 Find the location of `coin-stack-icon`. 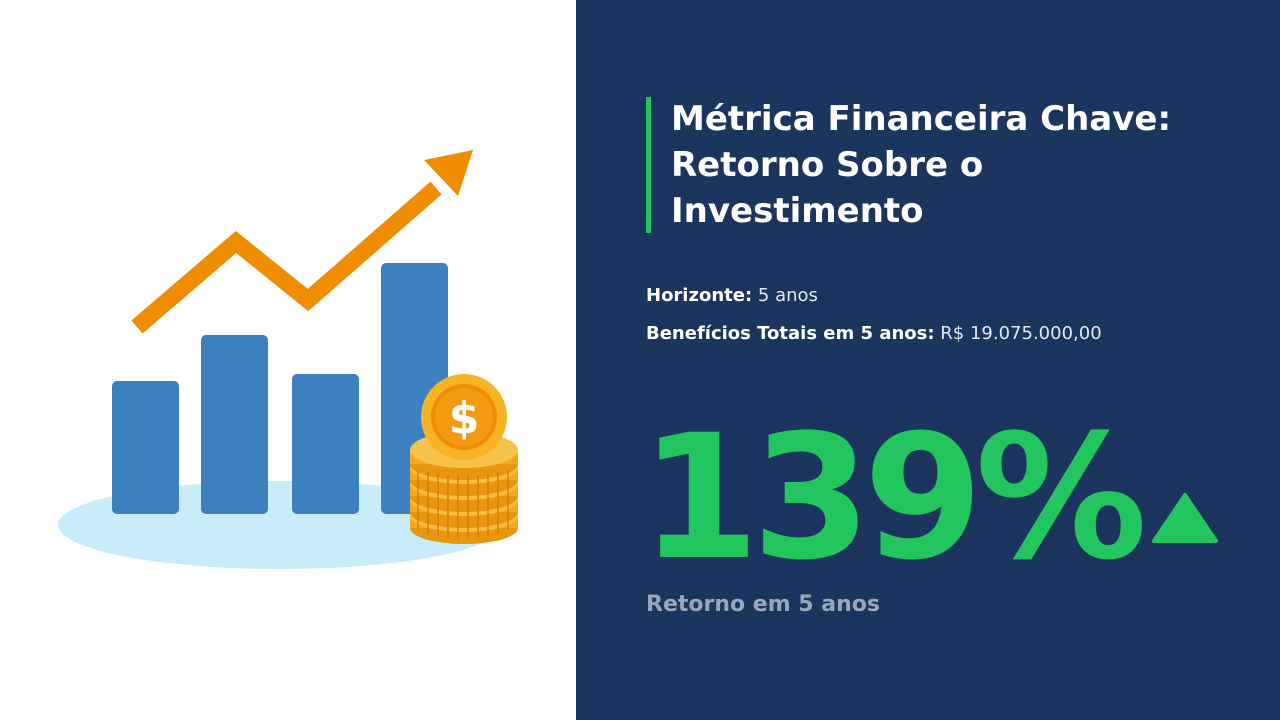

coin-stack-icon is located at coordinates (464, 488).